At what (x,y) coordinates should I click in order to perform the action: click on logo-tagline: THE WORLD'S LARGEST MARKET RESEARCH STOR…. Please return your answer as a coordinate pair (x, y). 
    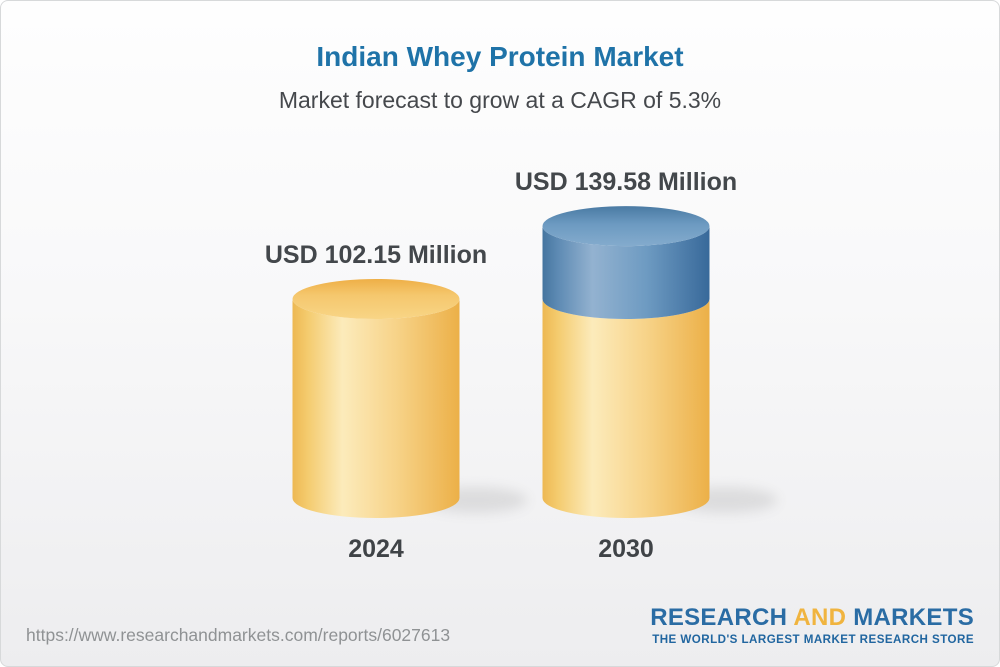
    Looking at the image, I should click on (813, 639).